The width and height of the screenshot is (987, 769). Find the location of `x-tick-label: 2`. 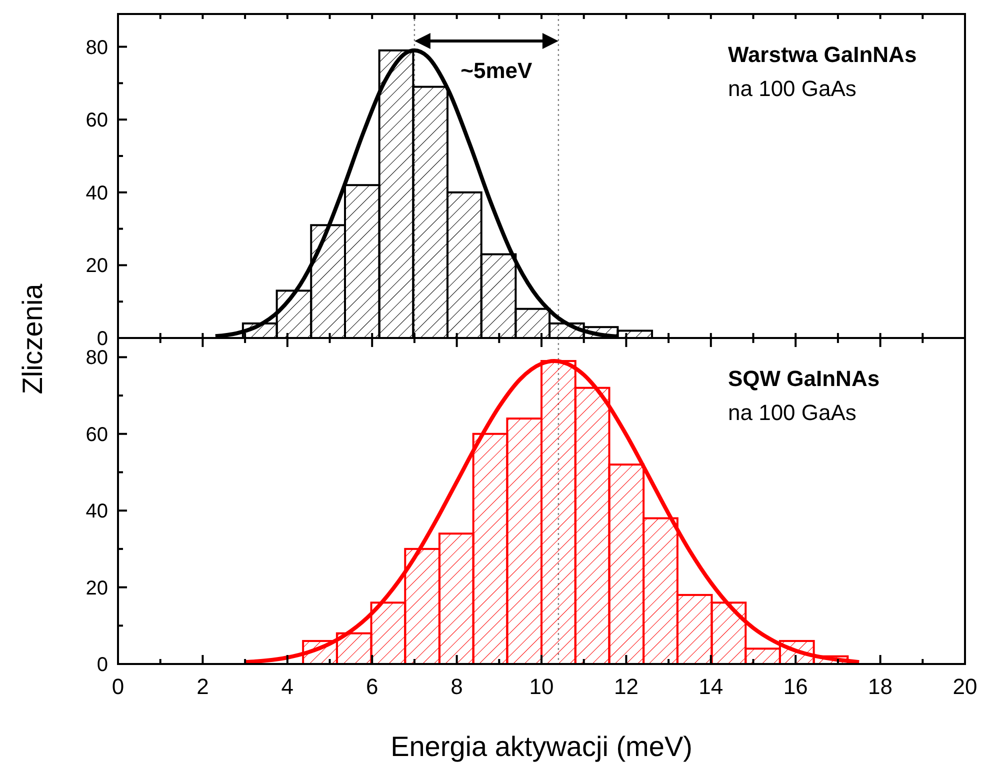

x-tick-label: 2 is located at coordinates (202, 686).